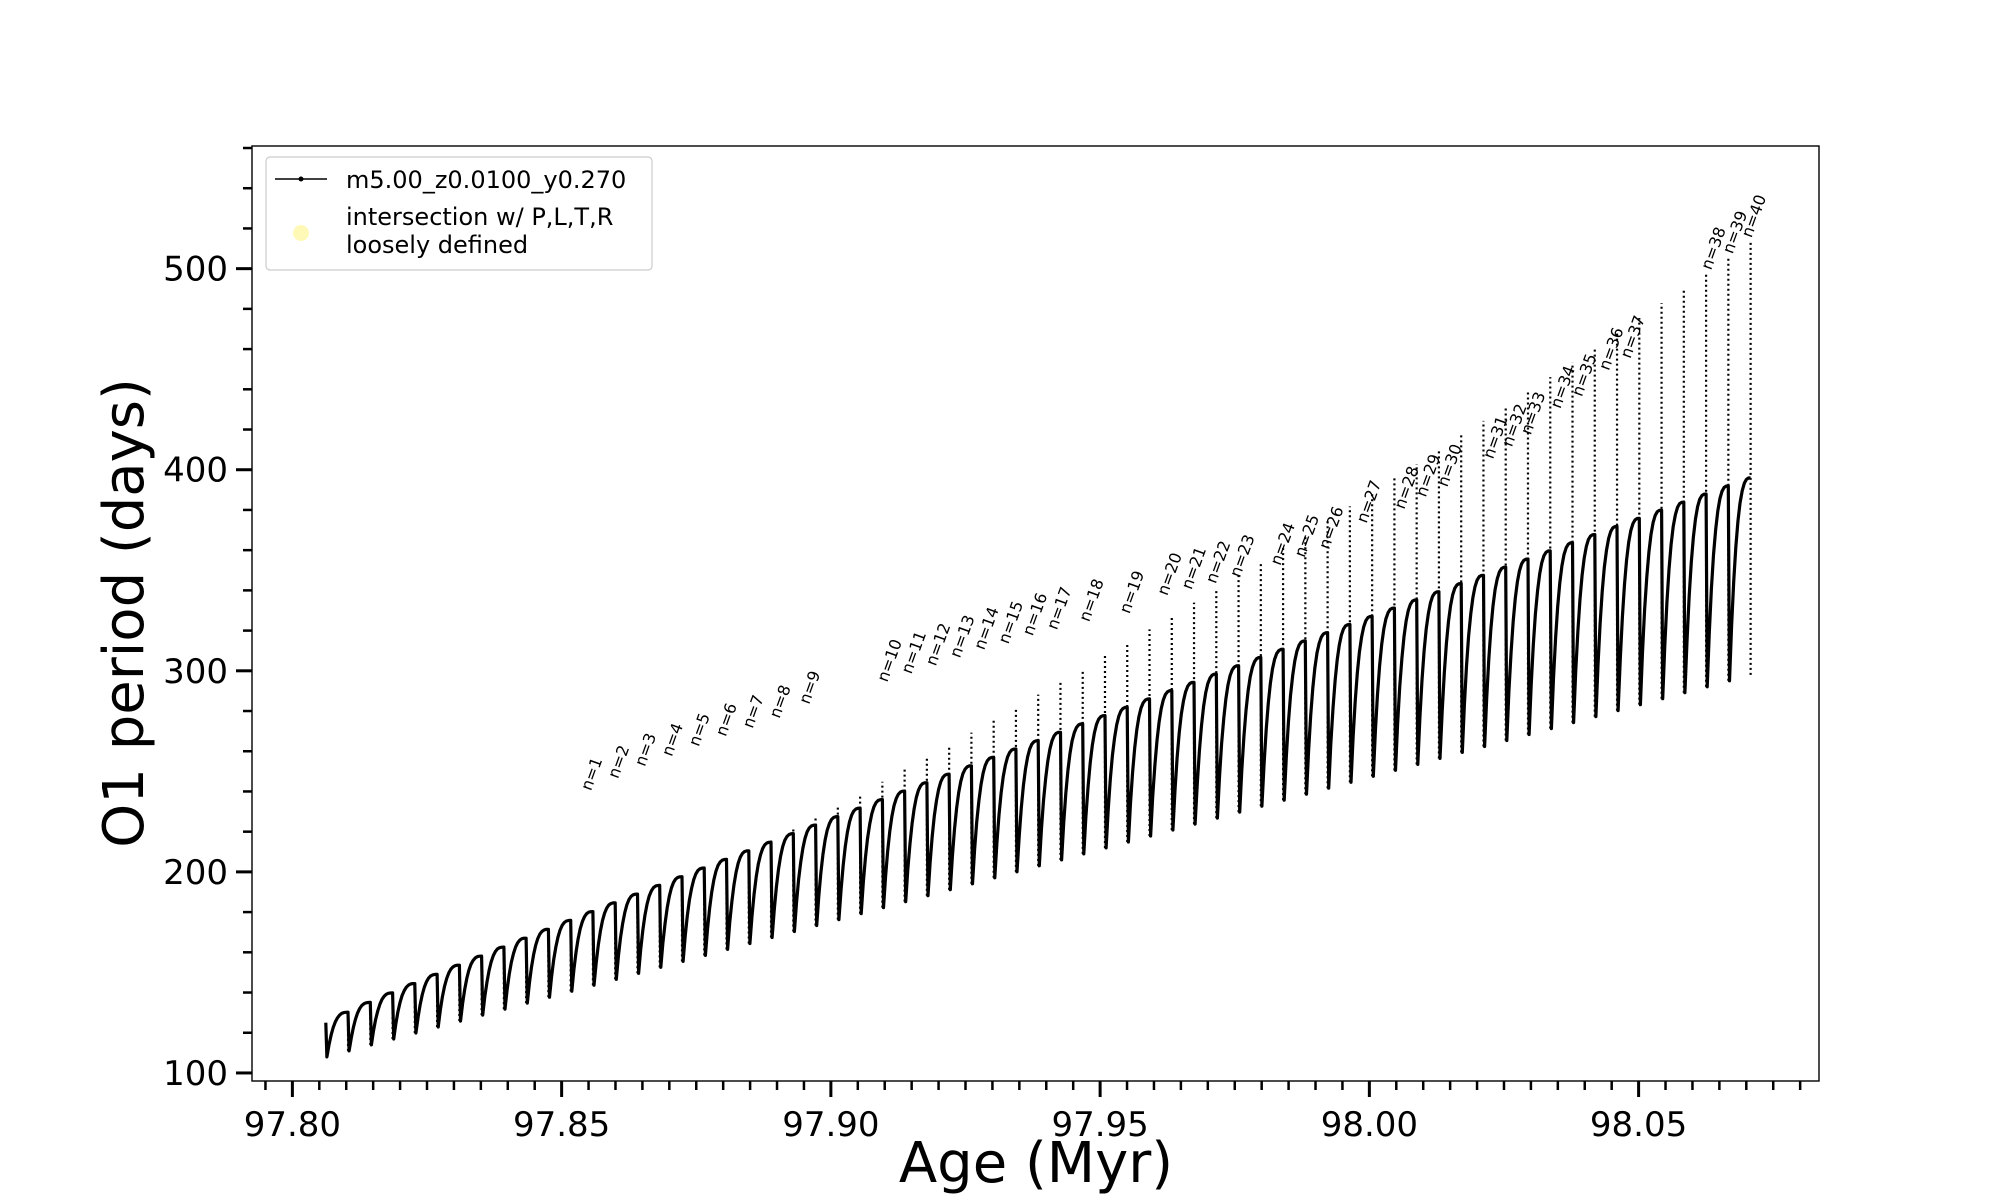 This screenshot has width=2000, height=1200. I want to click on legend-label-intersection: intersection w/ P,L,T,R loosely defined, so click(479, 231).